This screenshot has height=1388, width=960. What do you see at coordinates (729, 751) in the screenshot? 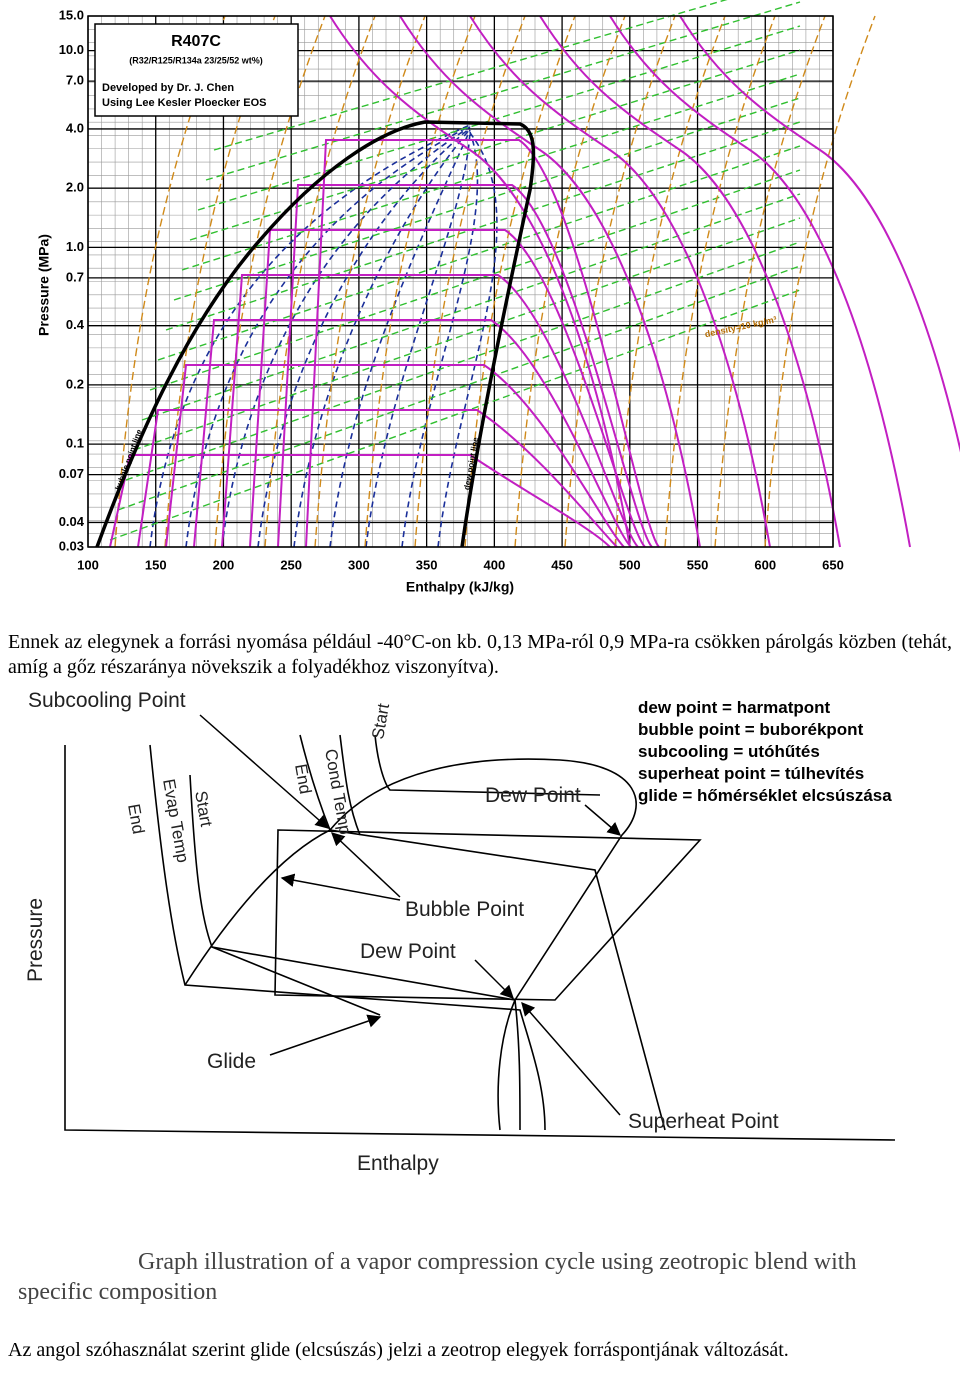
I see `glossary-entry: subcooling = utóhűtés` at bounding box center [729, 751].